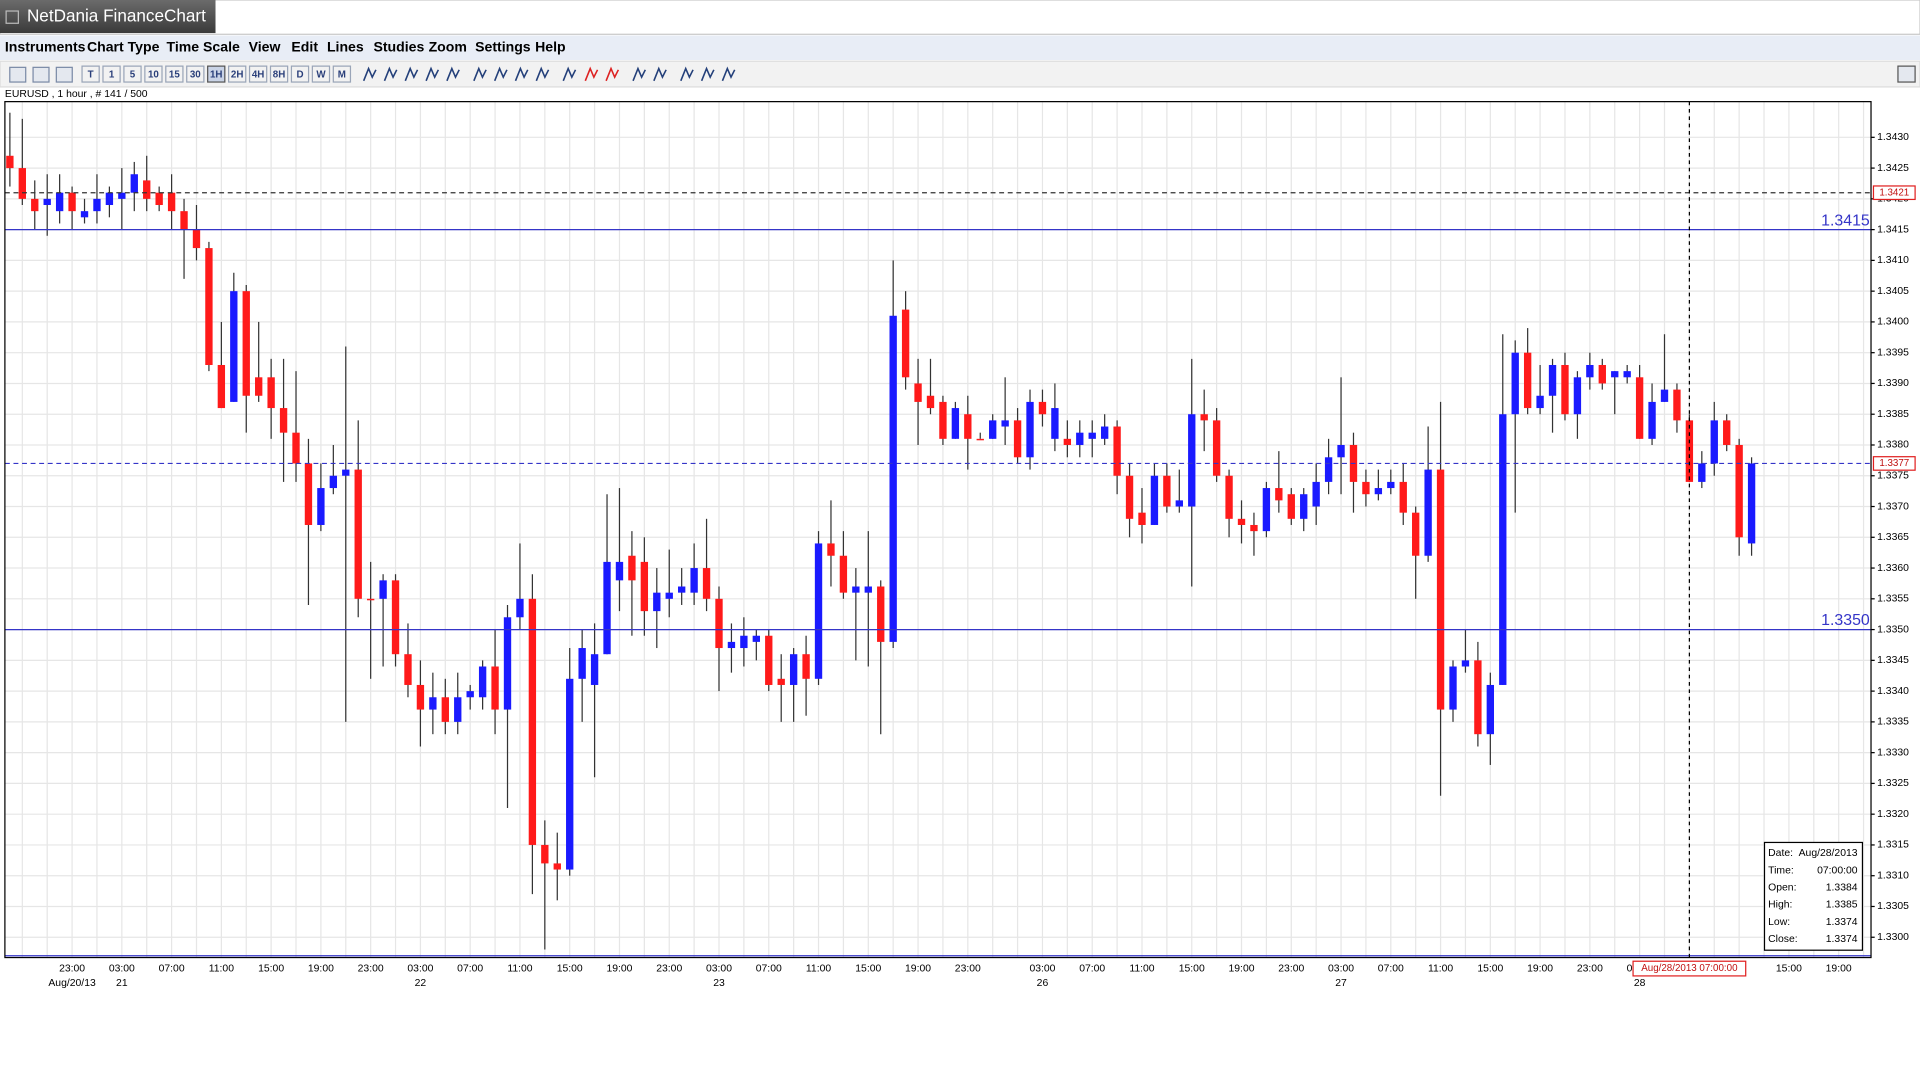 The height and width of the screenshot is (1080, 1920). Describe the element at coordinates (1893, 414) in the screenshot. I see `y-tick-label: 1.3385` at that location.